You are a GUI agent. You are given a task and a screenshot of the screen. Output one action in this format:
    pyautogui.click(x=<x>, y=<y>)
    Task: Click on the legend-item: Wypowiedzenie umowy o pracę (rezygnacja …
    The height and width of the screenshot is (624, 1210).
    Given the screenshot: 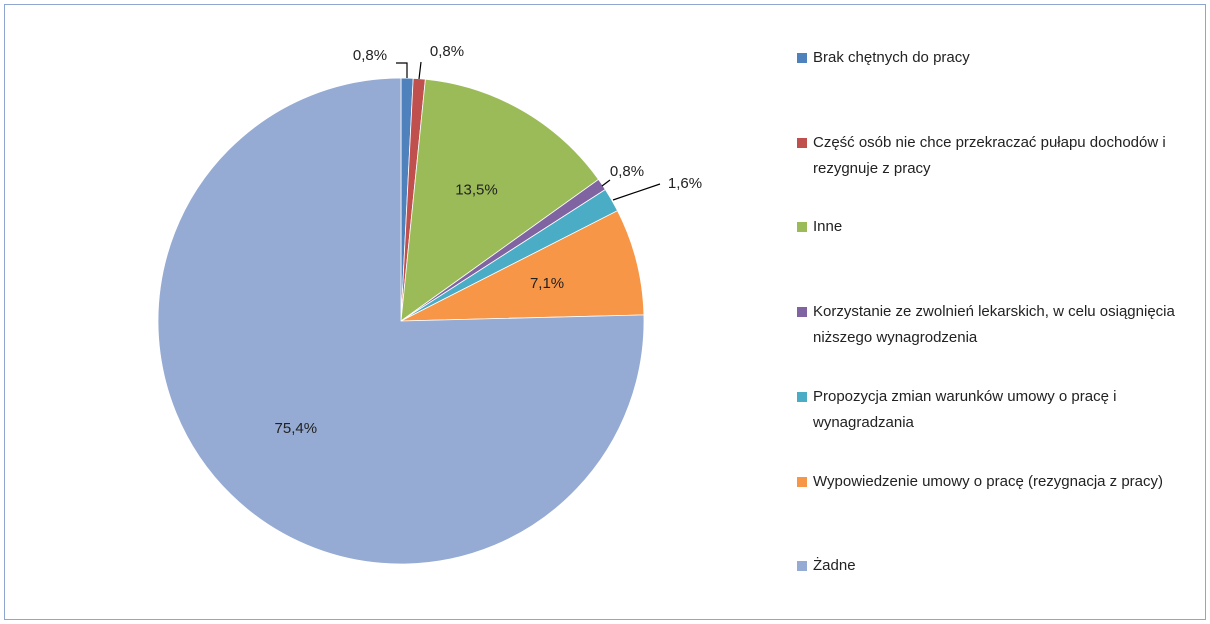 What is the action you would take?
    pyautogui.click(x=997, y=482)
    